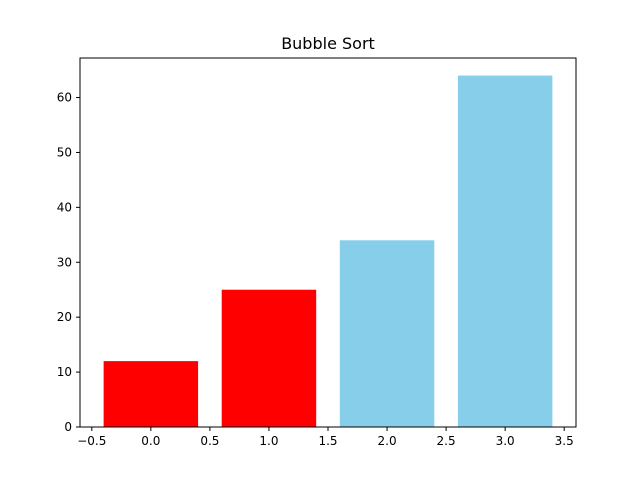  I want to click on x-tick-label: 3.5, so click(564, 441).